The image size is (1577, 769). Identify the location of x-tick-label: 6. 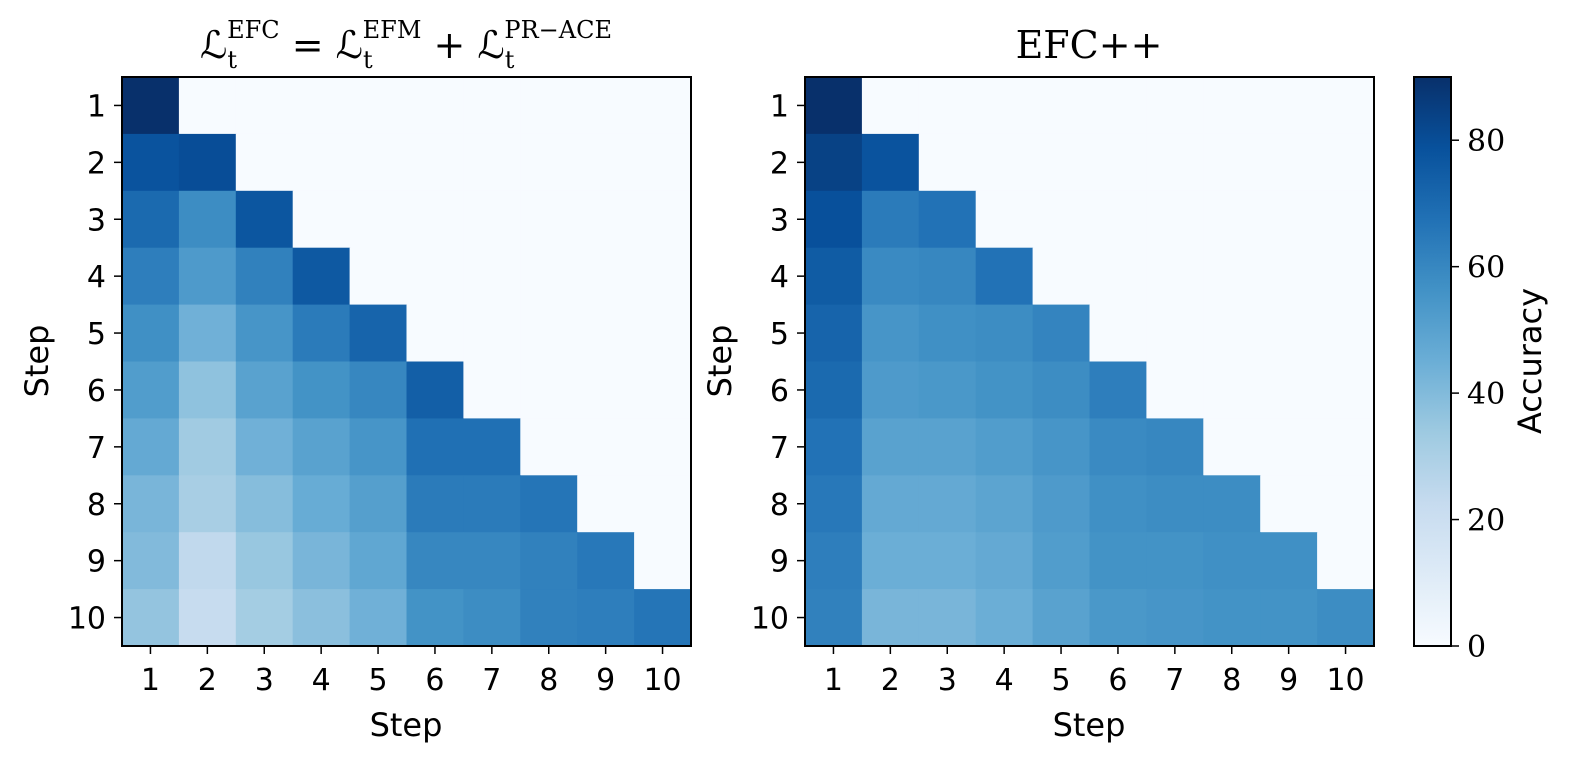
(1117, 680).